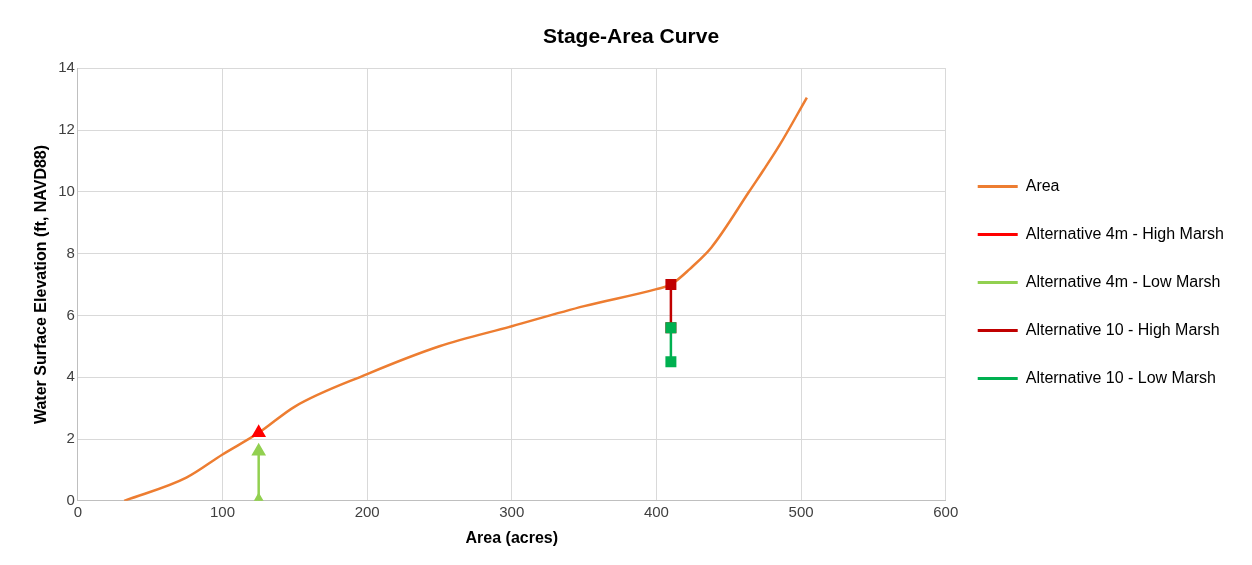 This screenshot has height=565, width=1252. Describe the element at coordinates (1042, 185) in the screenshot. I see `legend-label: Area` at that location.